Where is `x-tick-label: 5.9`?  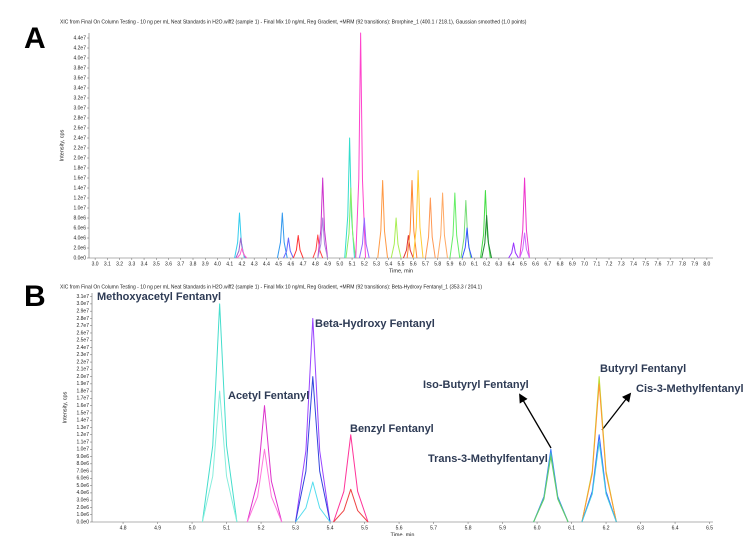 x-tick-label: 5.9 is located at coordinates (449, 264).